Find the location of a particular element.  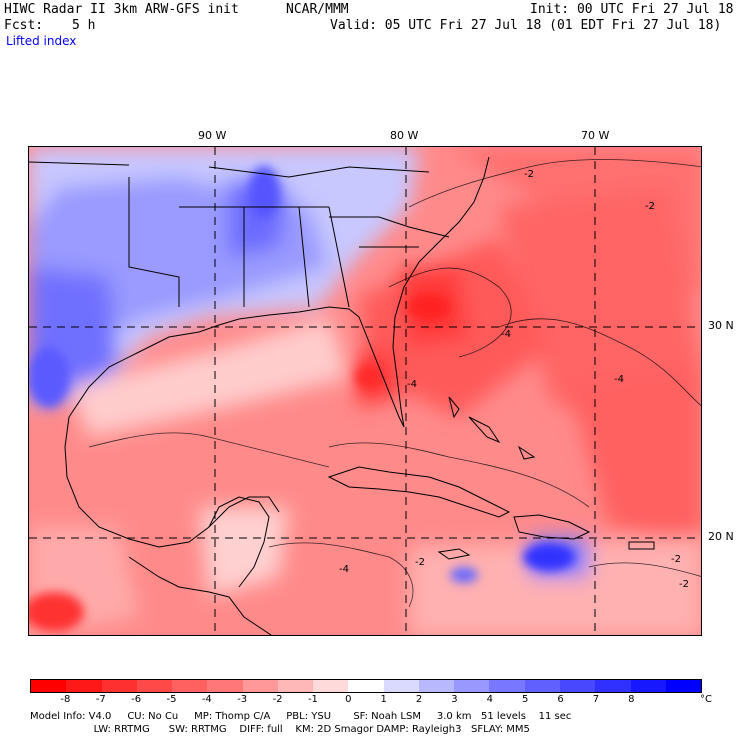

colorbar-tick-label: -5 is located at coordinates (171, 699).